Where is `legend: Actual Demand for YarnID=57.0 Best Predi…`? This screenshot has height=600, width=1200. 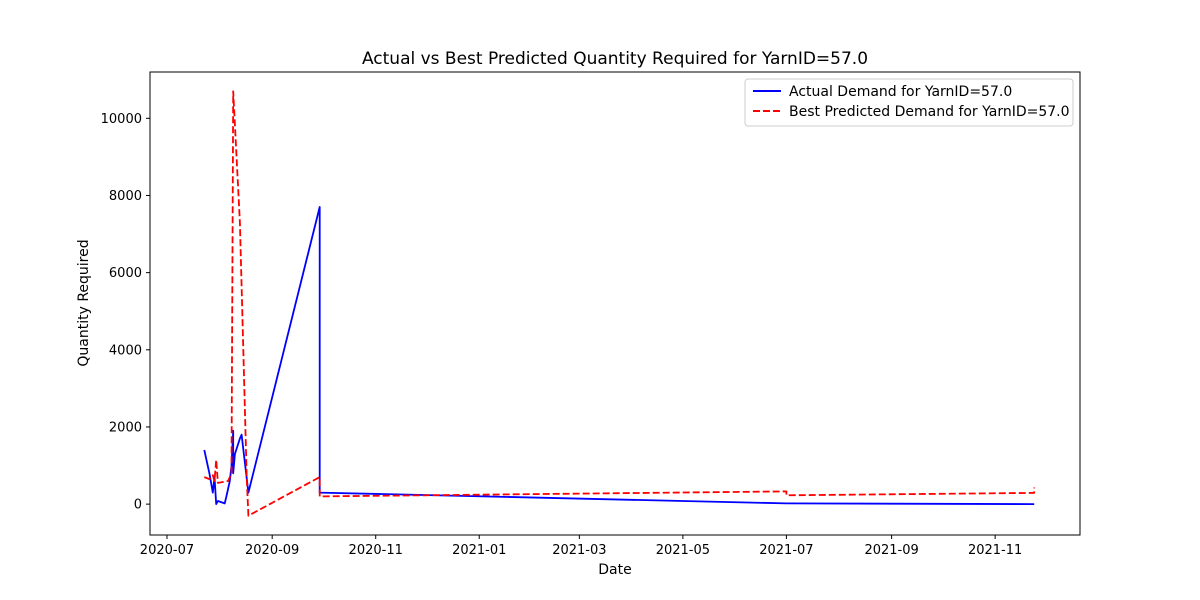 legend: Actual Demand for YarnID=57.0 Best Predi… is located at coordinates (909, 102).